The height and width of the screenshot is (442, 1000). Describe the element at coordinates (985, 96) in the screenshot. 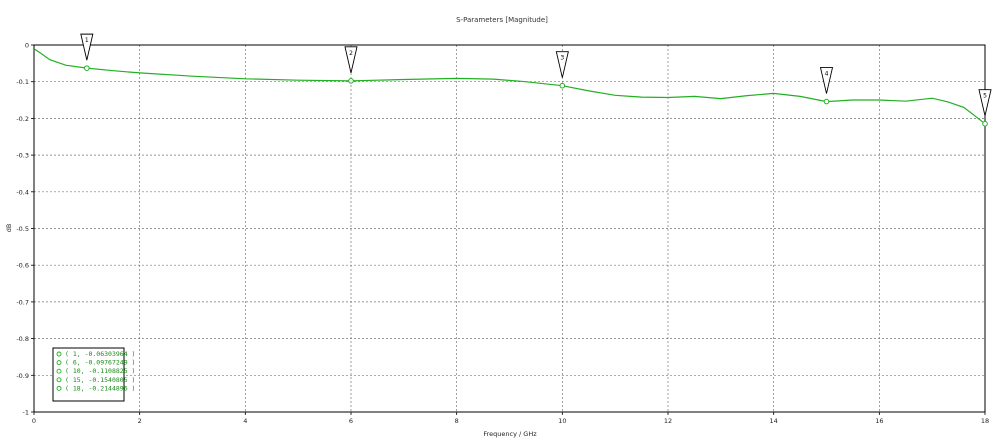

I see `marker-number: 5` at that location.